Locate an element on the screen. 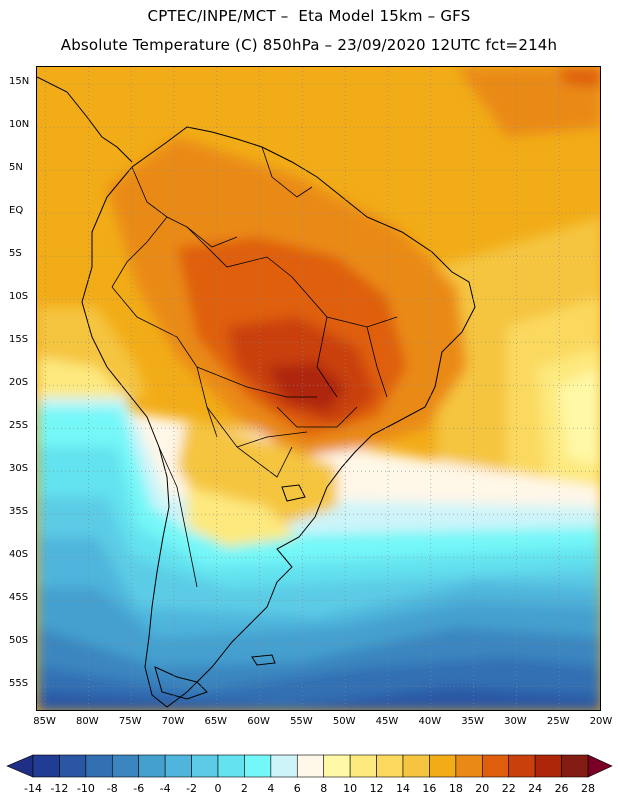 Image resolution: width=618 pixels, height=800 pixels. lat-tick-label: 15S is located at coordinates (19, 340).